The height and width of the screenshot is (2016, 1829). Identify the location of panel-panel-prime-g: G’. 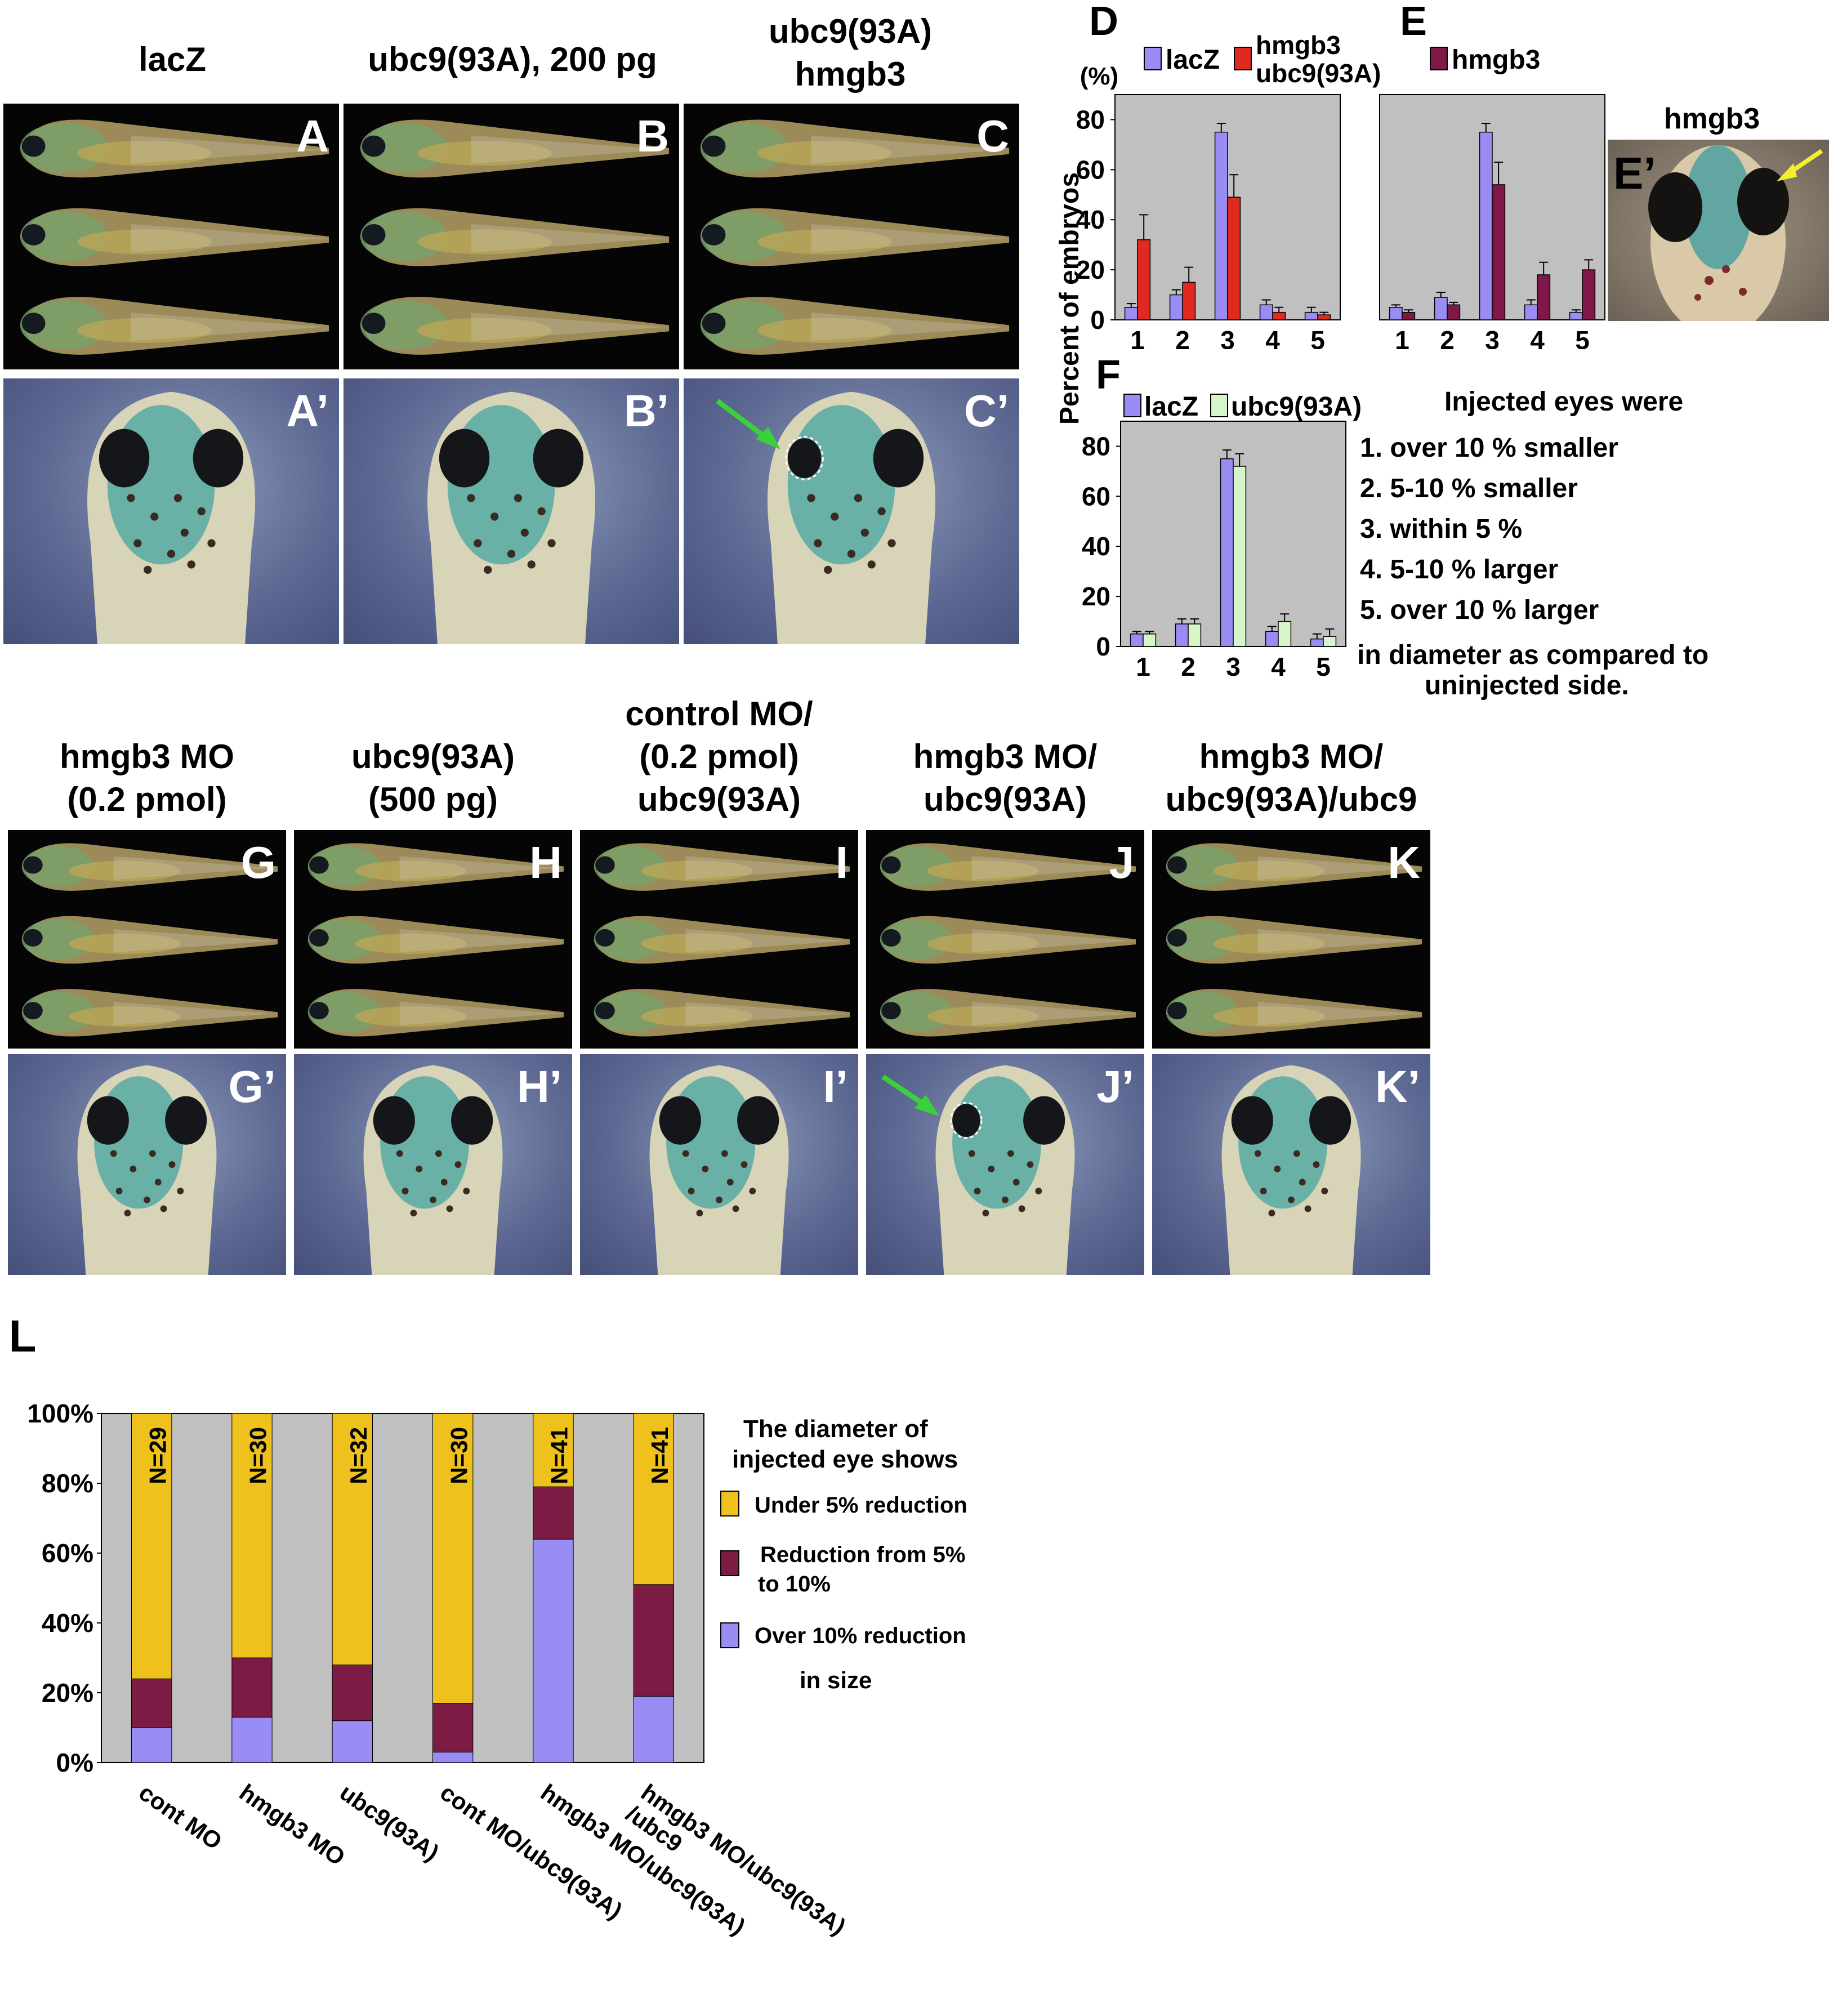
(147, 1164).